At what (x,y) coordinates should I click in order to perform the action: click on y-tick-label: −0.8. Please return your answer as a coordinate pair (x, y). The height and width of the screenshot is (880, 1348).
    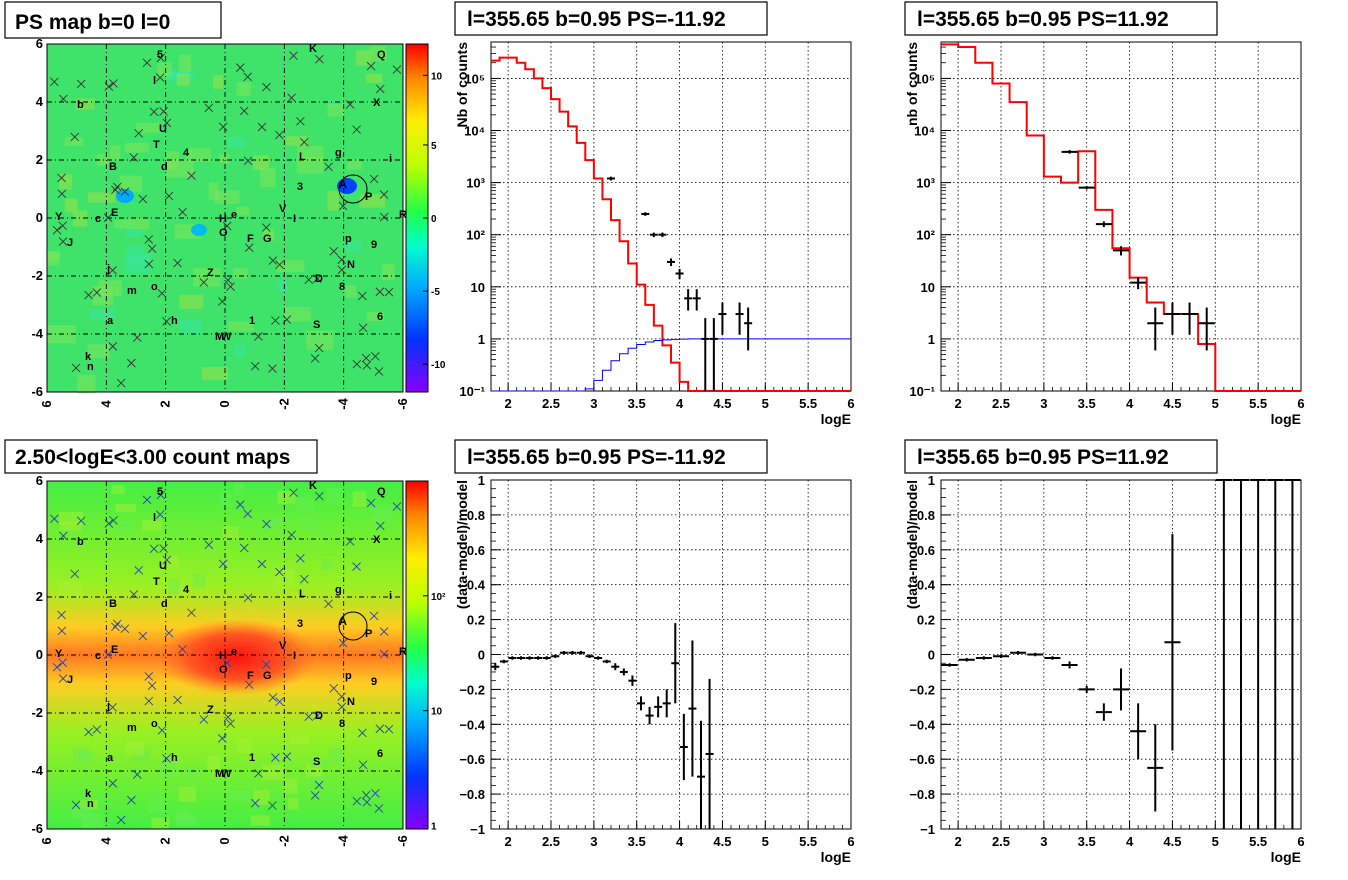
    Looking at the image, I should click on (922, 794).